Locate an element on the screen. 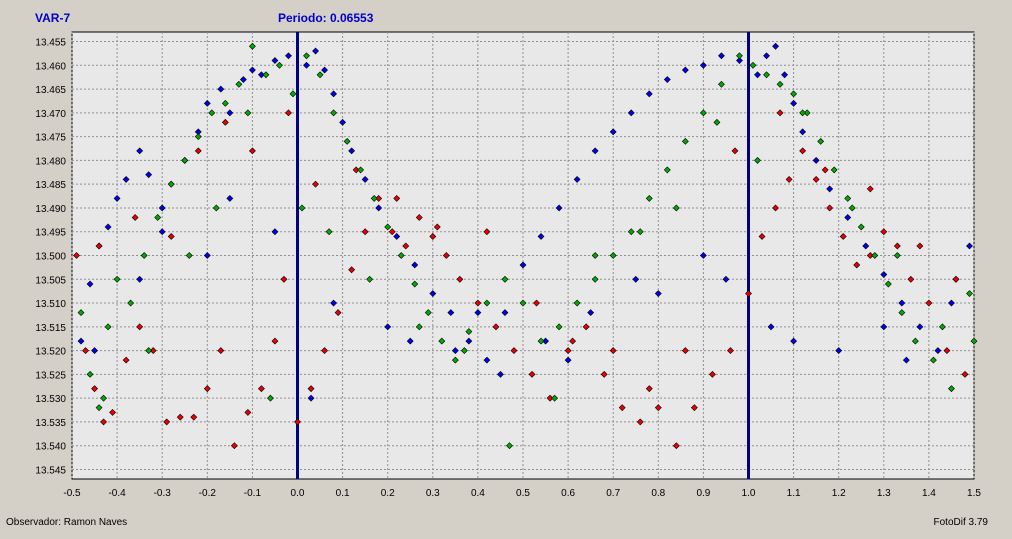 The image size is (1012, 539). y-tick-label: 13.540 is located at coordinates (50, 447).